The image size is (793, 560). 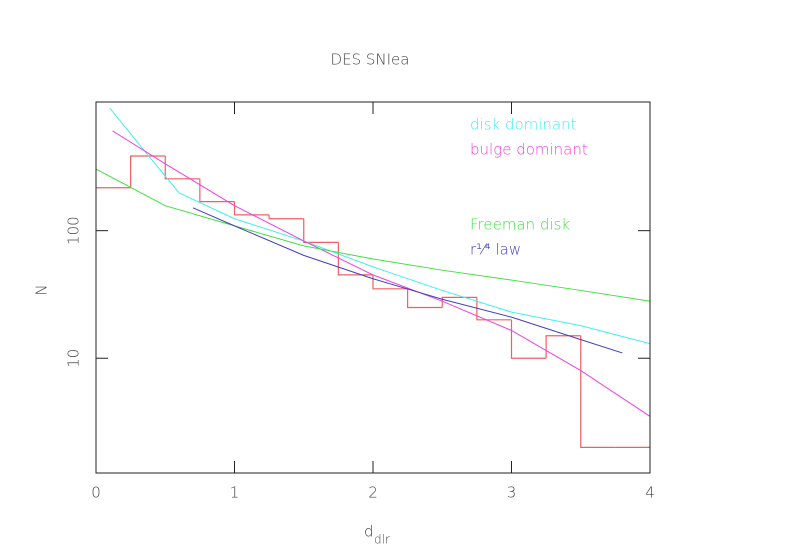 I want to click on x-axis-label-subscript: dlr, so click(x=382, y=540).